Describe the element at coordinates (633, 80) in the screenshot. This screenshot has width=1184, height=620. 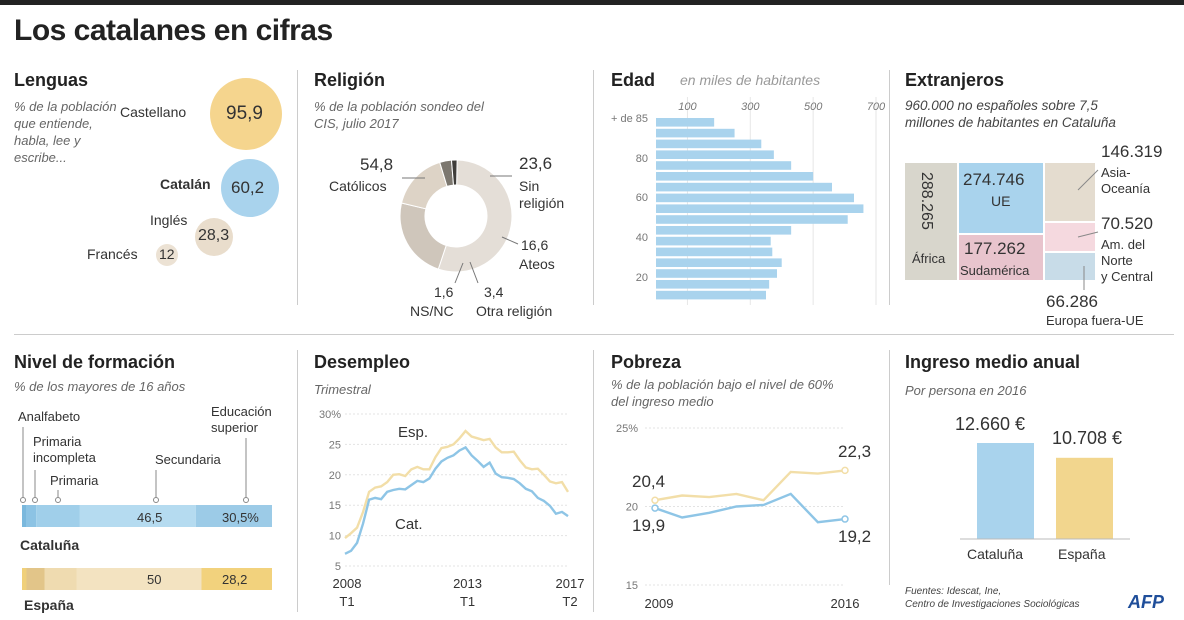
I see `edad-title: Edad` at that location.